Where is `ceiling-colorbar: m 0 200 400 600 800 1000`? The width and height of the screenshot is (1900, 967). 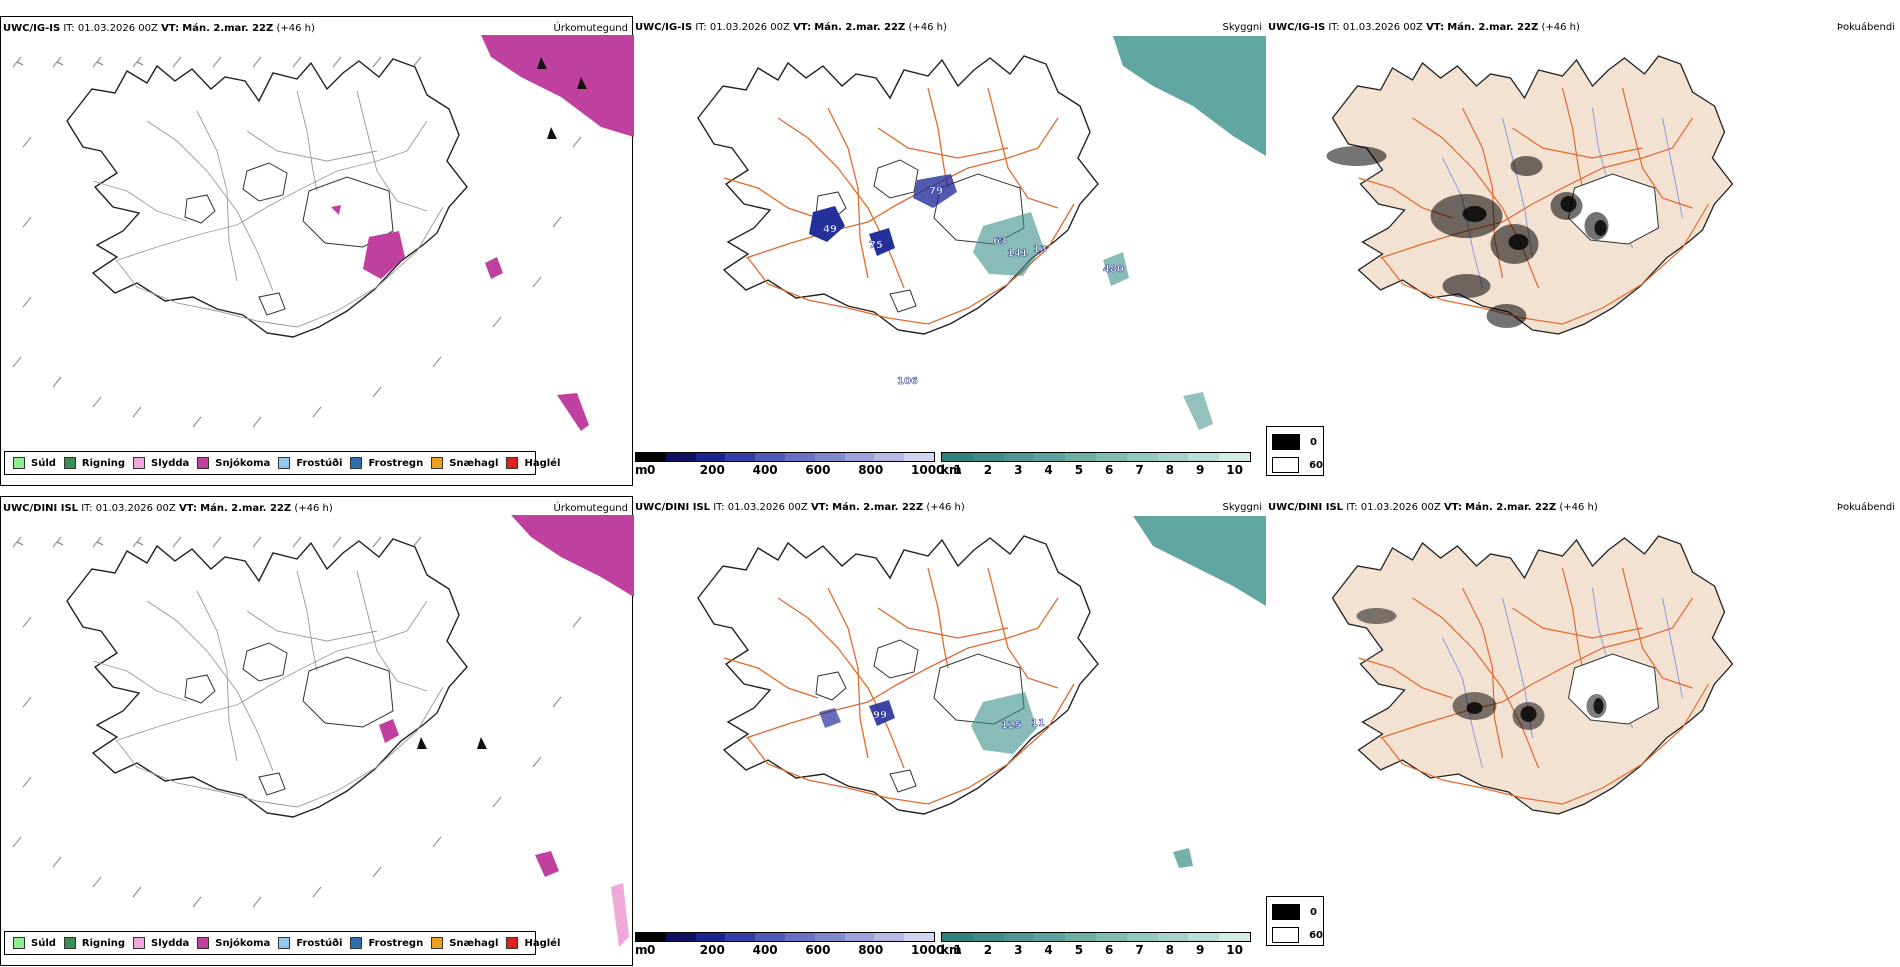
ceiling-colorbar: m 0 200 400 600 800 1000 is located at coordinates (789, 946).